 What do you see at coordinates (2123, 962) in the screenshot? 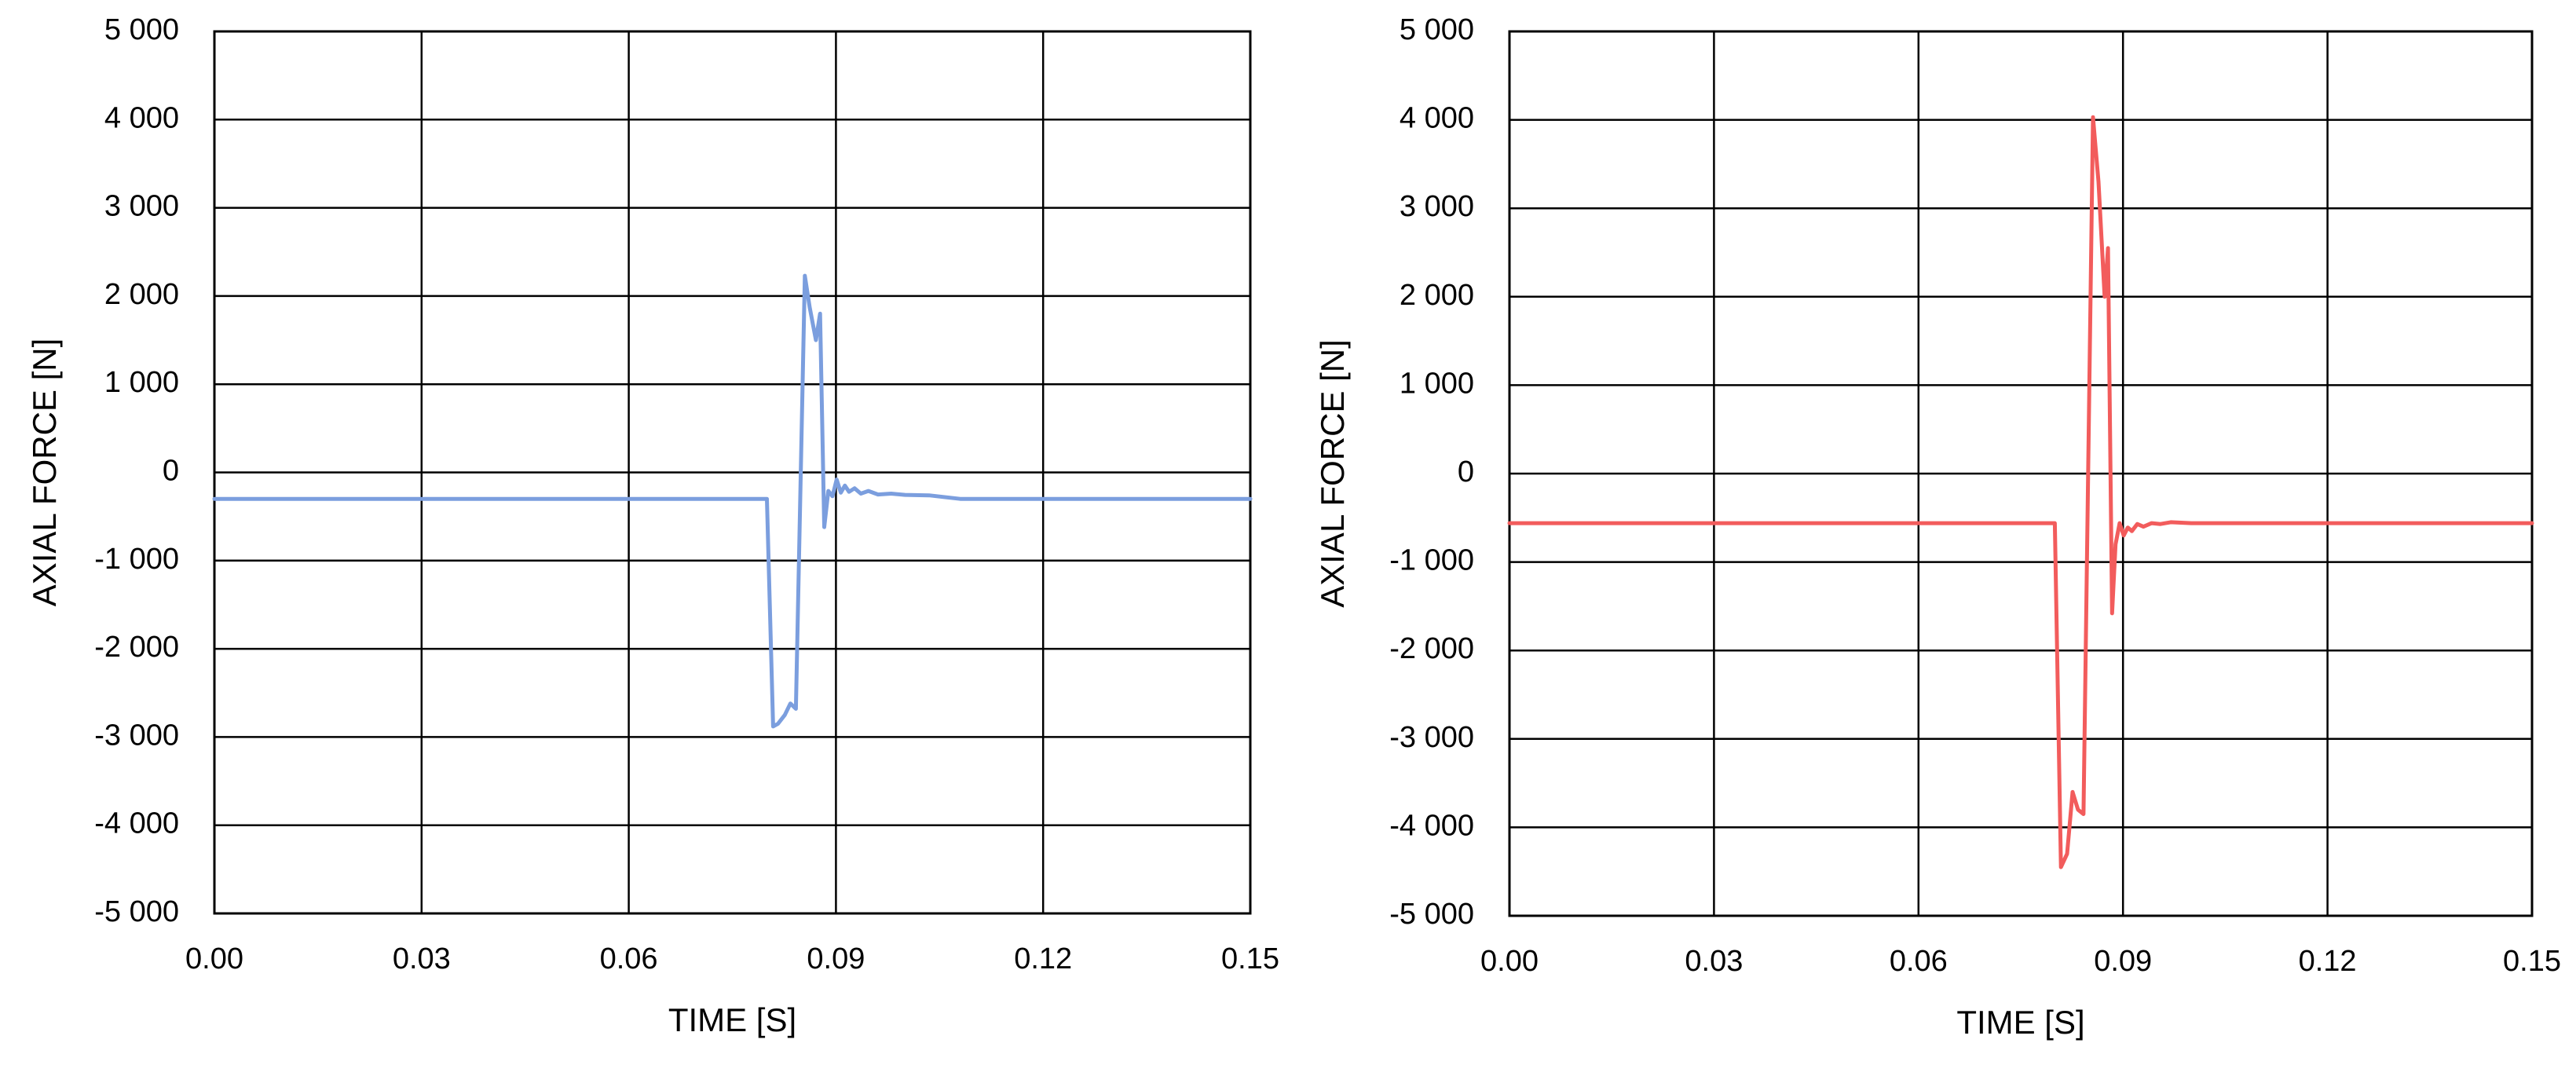
I see `right-x-tick-label: 0.09` at bounding box center [2123, 962].